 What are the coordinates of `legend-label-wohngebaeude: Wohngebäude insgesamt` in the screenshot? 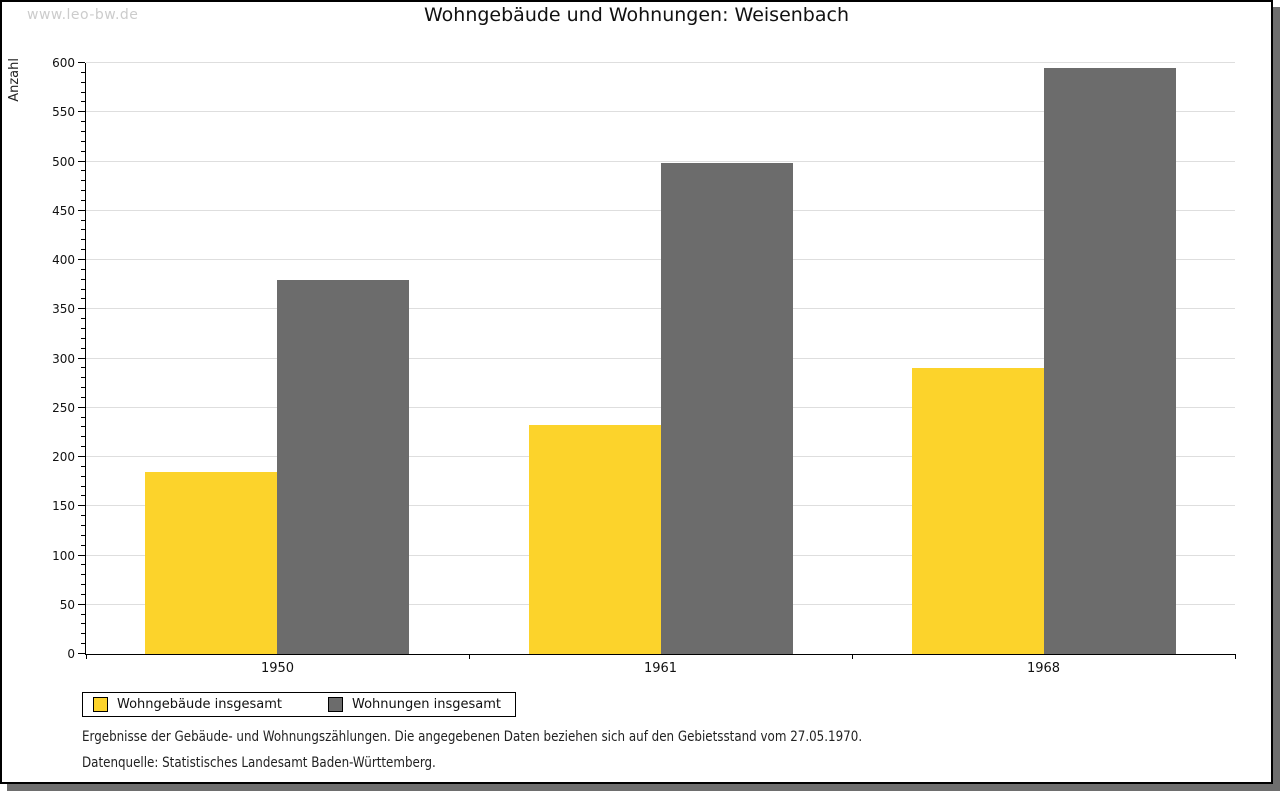 It's located at (199, 704).